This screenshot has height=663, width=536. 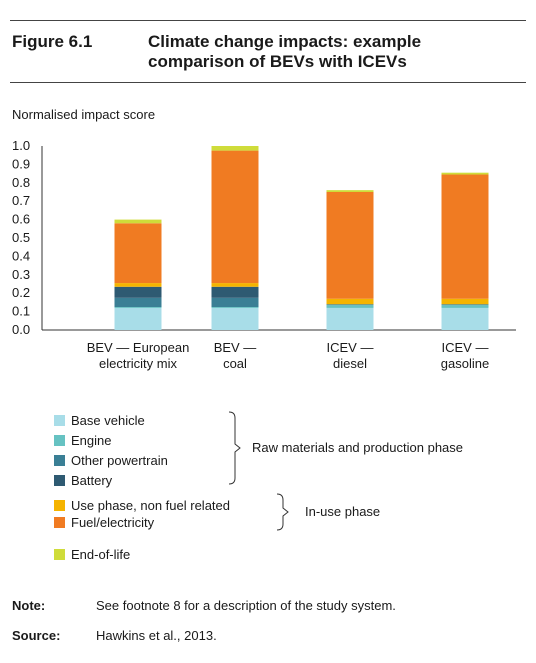 I want to click on x-category-label: electricity mix, so click(x=138, y=363).